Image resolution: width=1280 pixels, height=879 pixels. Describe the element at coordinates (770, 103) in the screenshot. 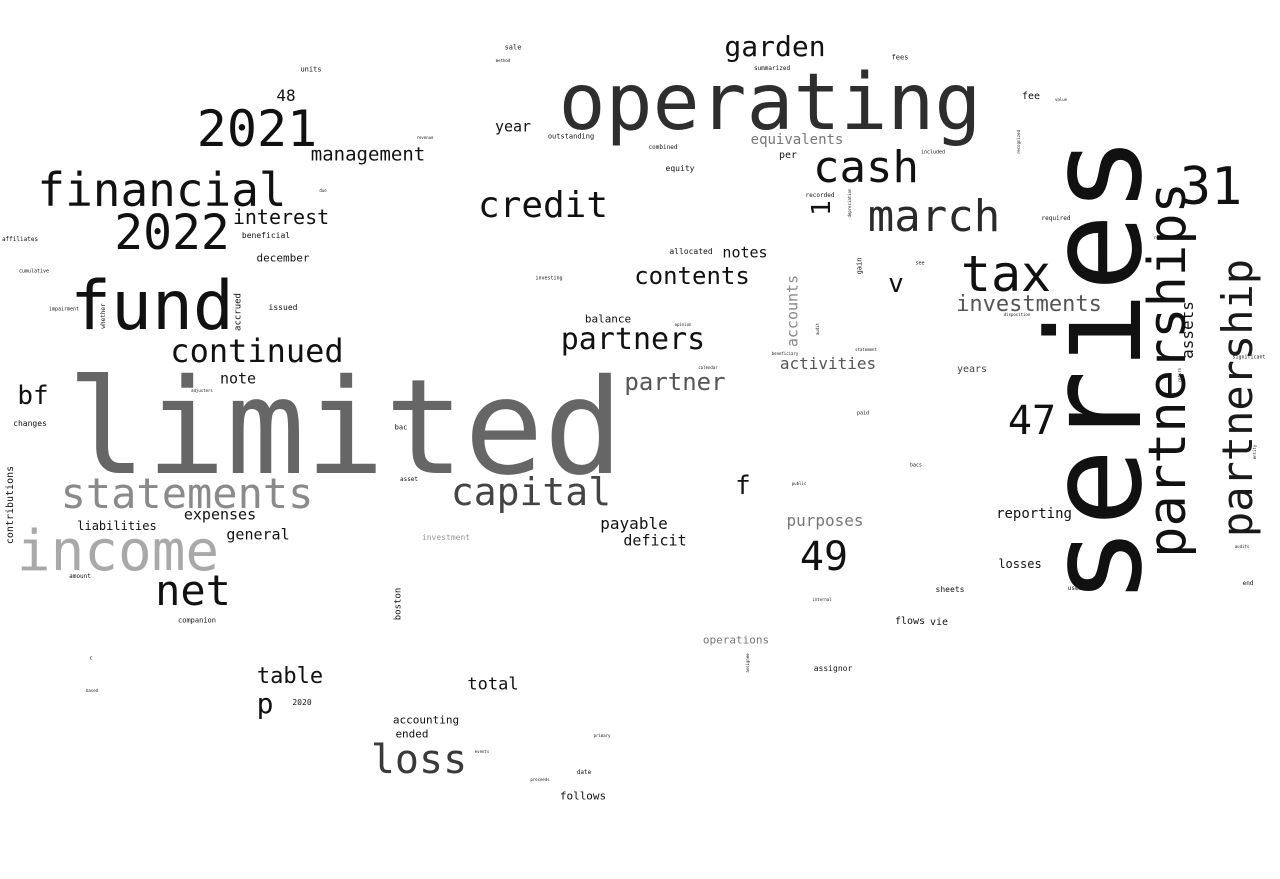

I see `word-operating: operating` at that location.